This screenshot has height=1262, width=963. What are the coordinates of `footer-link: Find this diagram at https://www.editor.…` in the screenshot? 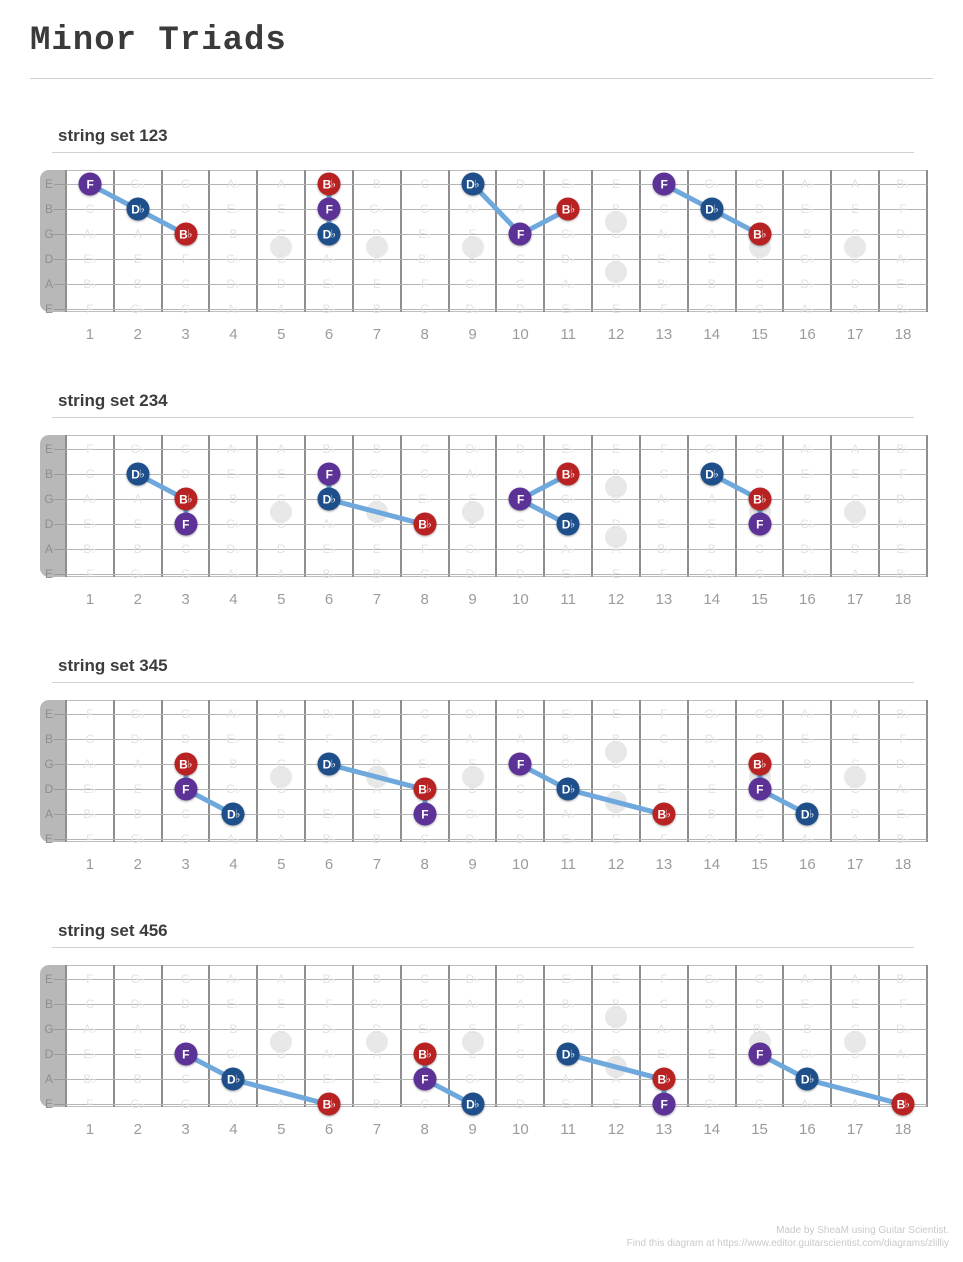 It's located at (787, 1243).